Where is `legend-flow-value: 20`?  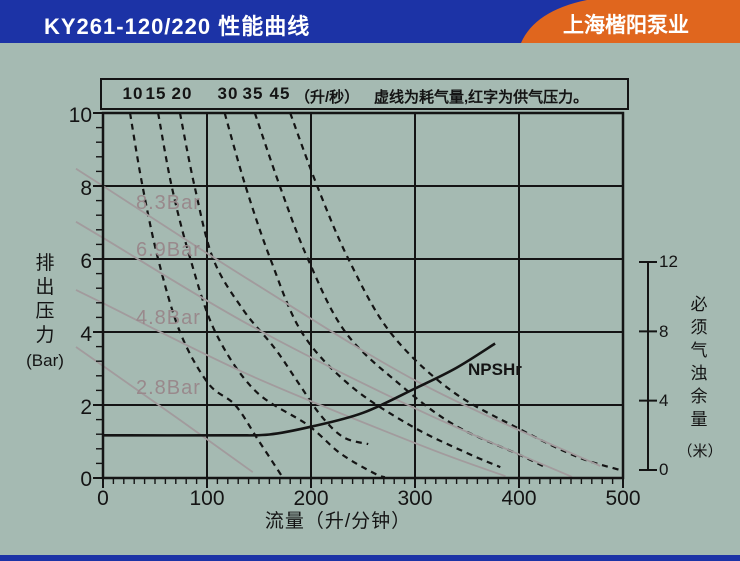 legend-flow-value: 20 is located at coordinates (182, 93).